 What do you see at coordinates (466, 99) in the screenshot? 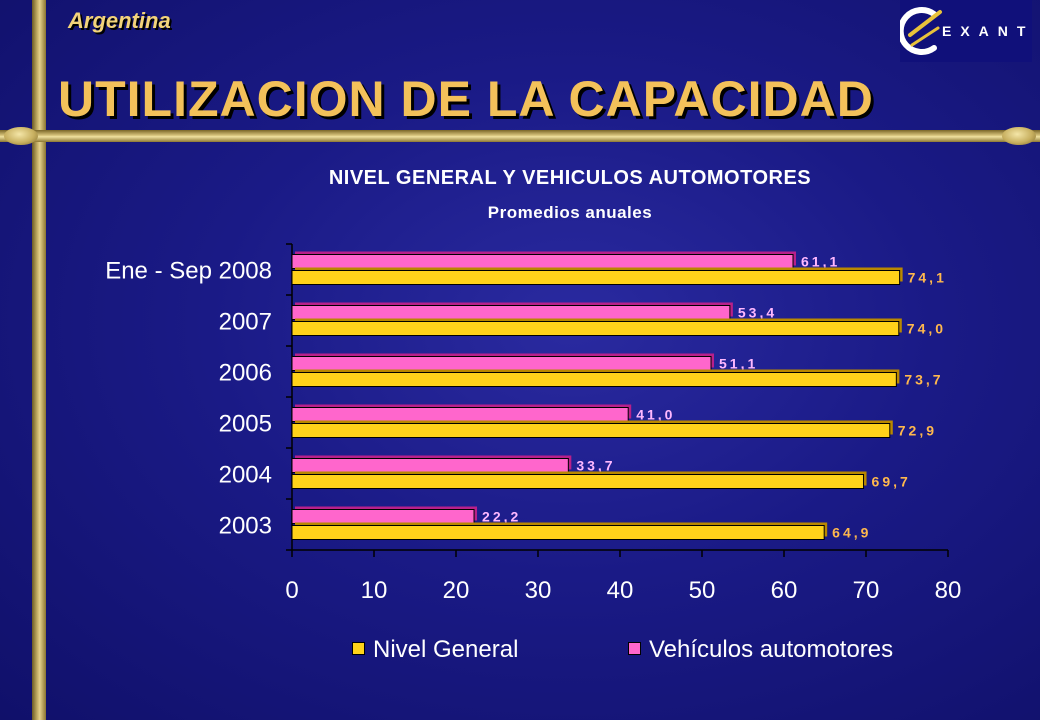
I see `page-title: UTILIZACION DE LA CAPACIDAD` at bounding box center [466, 99].